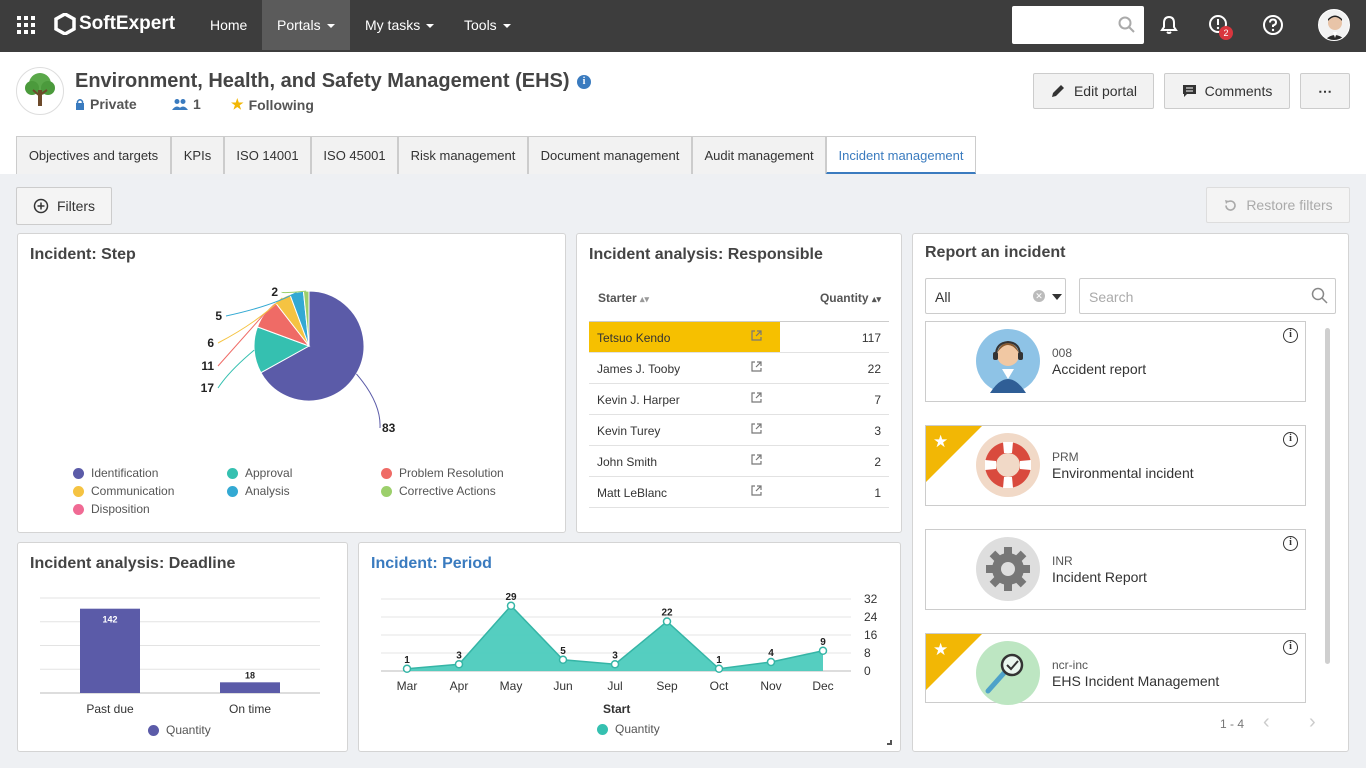  What do you see at coordinates (1057, 297) in the screenshot?
I see `chevron-down-icon` at bounding box center [1057, 297].